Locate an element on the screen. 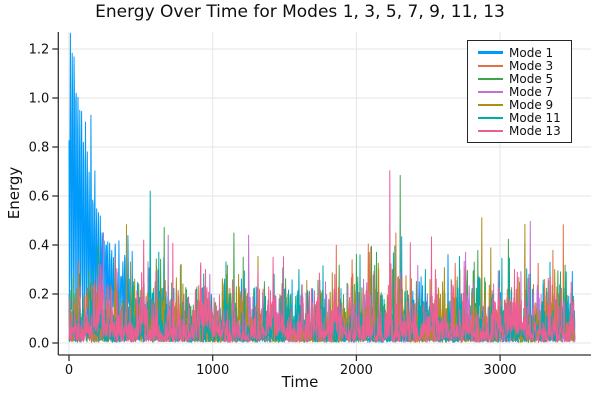 Image resolution: width=600 pixels, height=400 pixels. x-axis-label: Time is located at coordinates (300, 382).